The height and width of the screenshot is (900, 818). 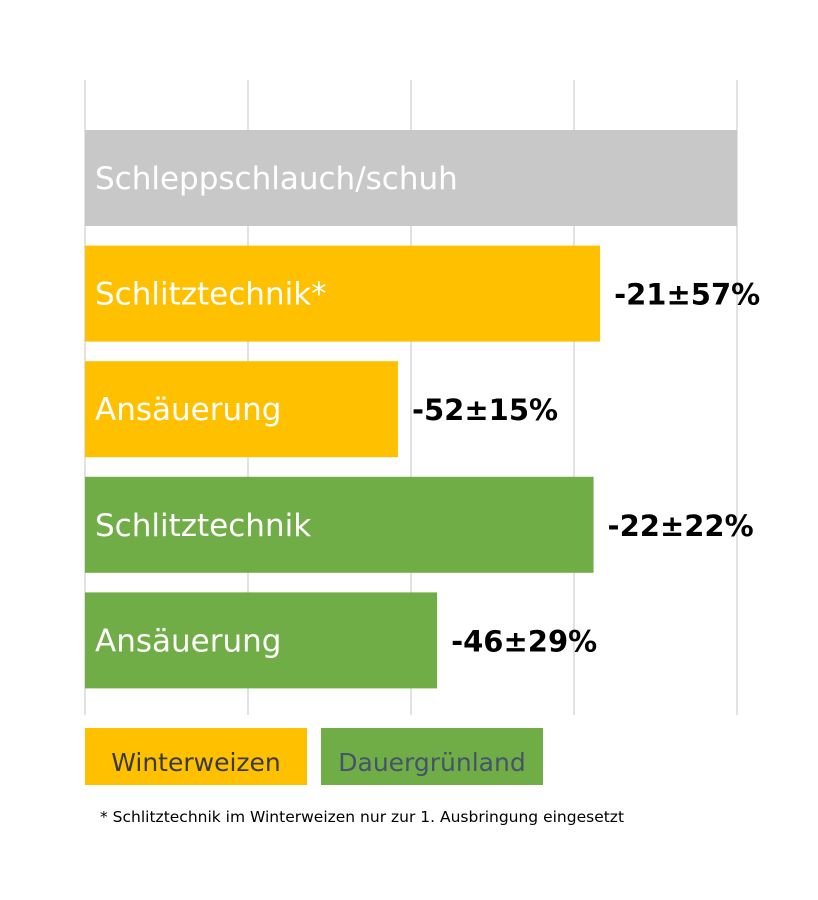 I want to click on bar-value-label: -21±57%, so click(x=687, y=295).